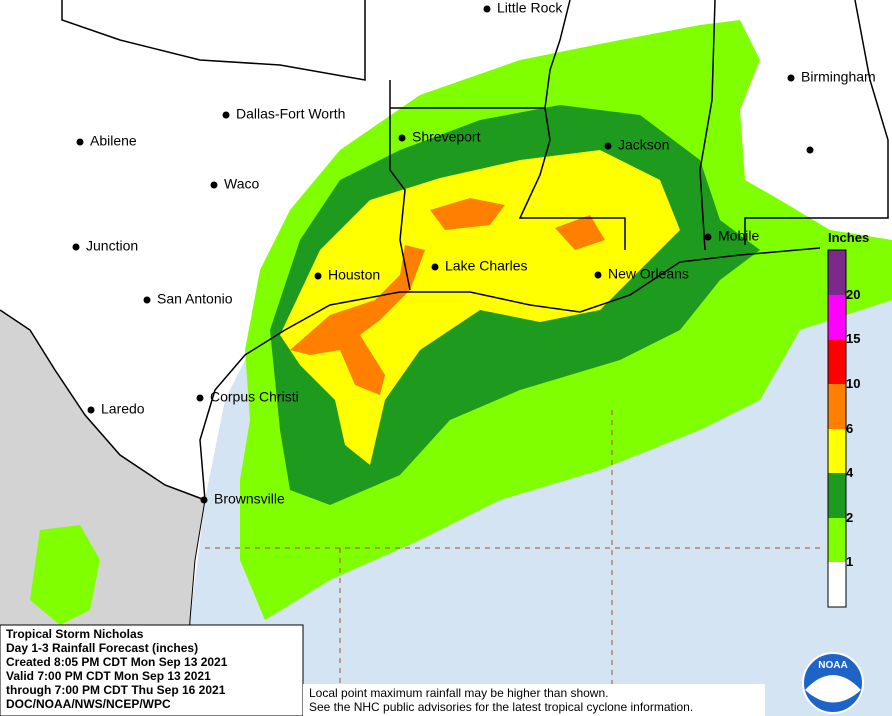 This screenshot has height=716, width=892. Describe the element at coordinates (117, 662) in the screenshot. I see `info-line: Created 8:05 PM CDT Mon Sep 13 2021` at that location.